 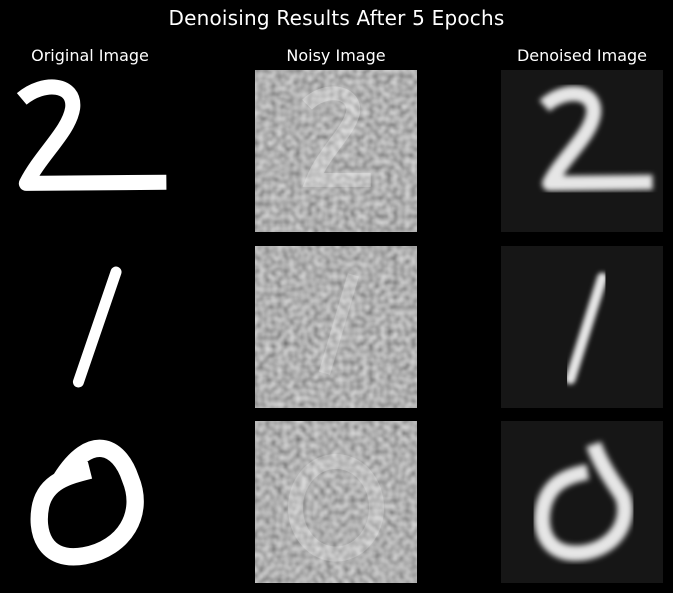 What do you see at coordinates (336, 18) in the screenshot?
I see `figure-title: Denoising Results After 5 Epochs` at bounding box center [336, 18].